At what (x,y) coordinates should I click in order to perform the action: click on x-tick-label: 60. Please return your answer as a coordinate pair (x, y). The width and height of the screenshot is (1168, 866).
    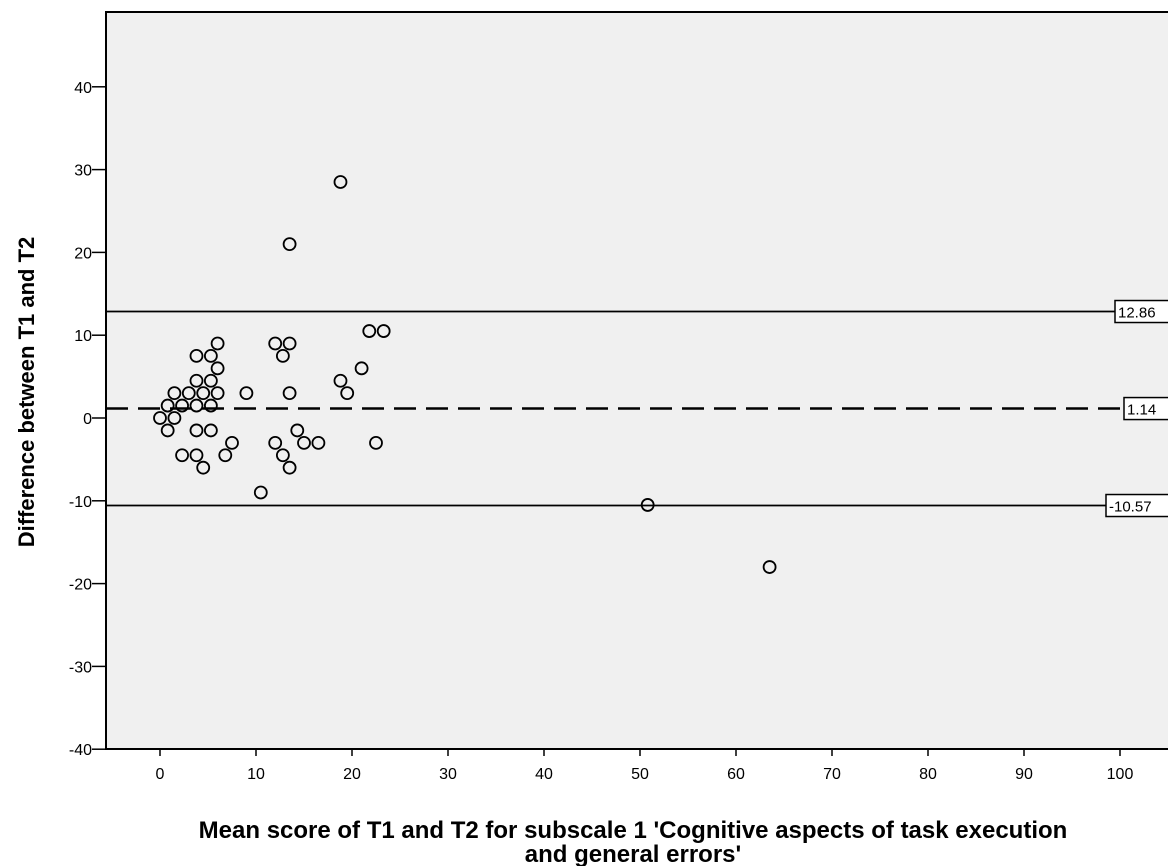
    Looking at the image, I should click on (736, 774).